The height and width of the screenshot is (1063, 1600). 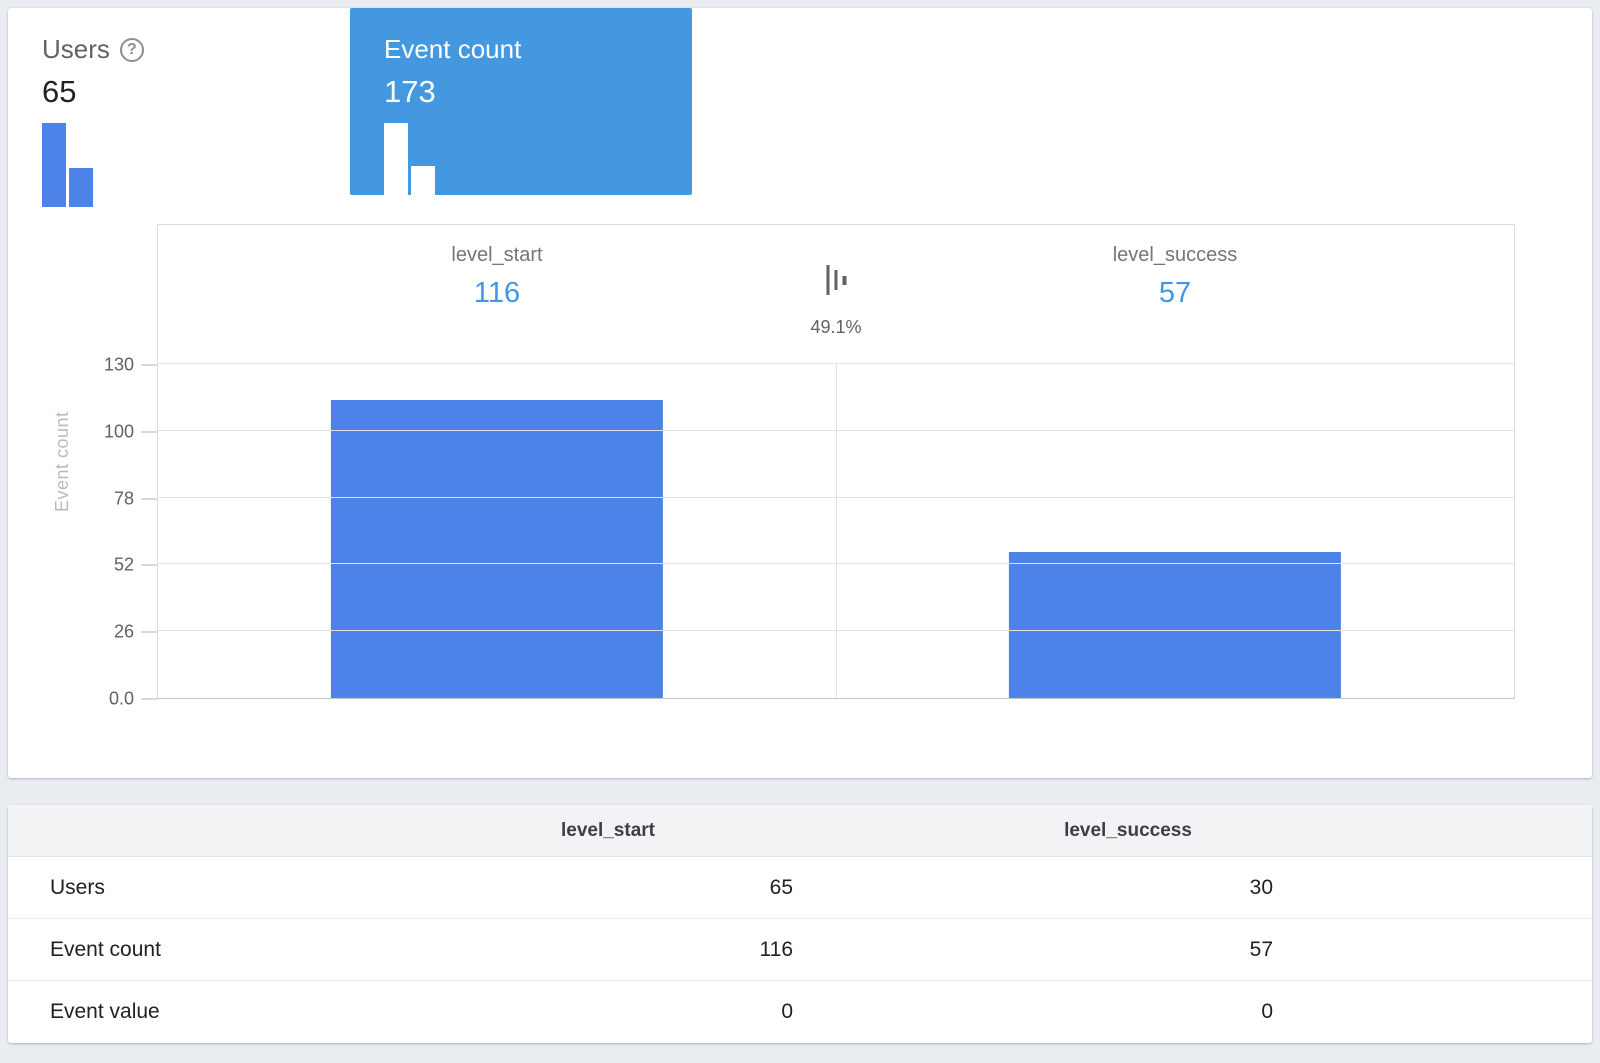 What do you see at coordinates (1261, 949) in the screenshot?
I see `cell-event-count-level-success: 57` at bounding box center [1261, 949].